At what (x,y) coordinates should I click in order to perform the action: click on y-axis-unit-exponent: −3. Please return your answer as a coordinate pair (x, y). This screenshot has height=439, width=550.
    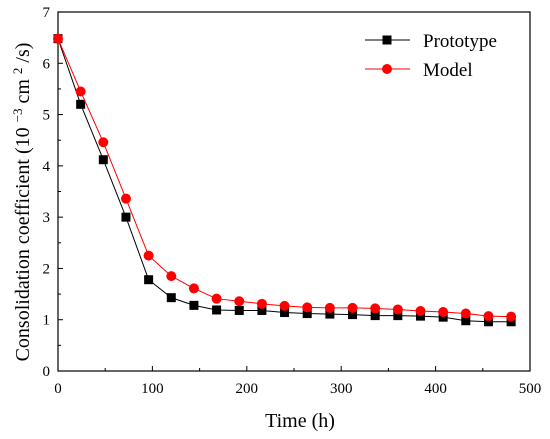
    Looking at the image, I should click on (17, 116).